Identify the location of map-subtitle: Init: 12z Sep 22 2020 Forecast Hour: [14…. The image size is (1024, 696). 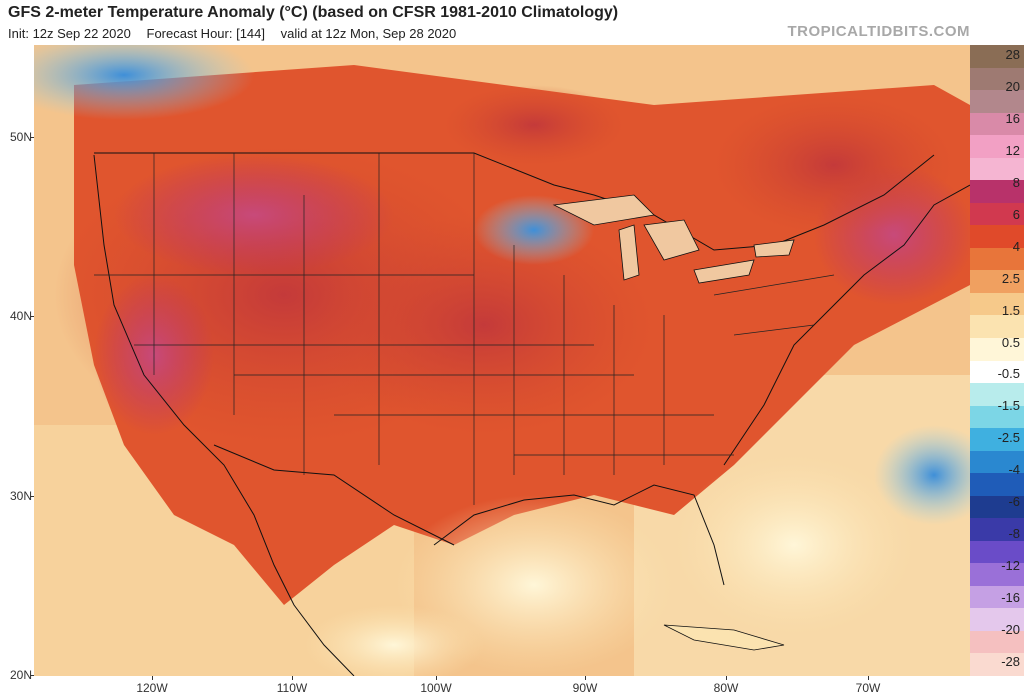
(238, 33).